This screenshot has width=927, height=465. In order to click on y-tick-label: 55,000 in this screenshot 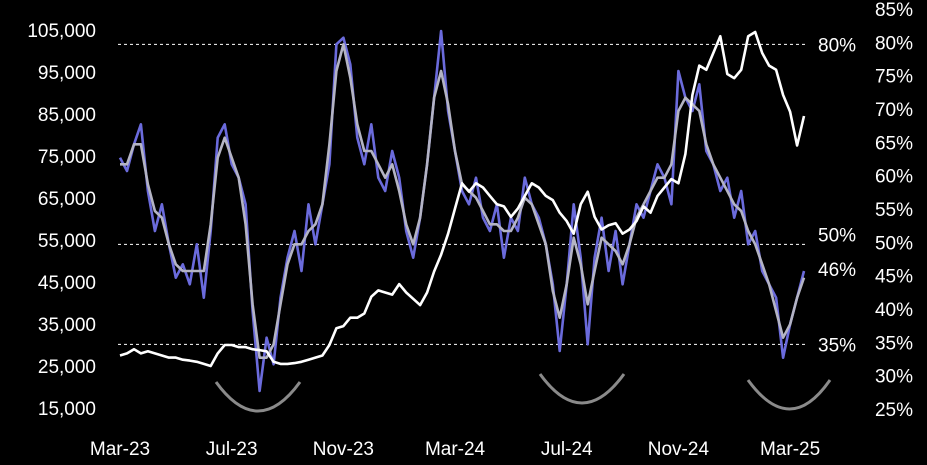, I will do `click(67, 241)`.